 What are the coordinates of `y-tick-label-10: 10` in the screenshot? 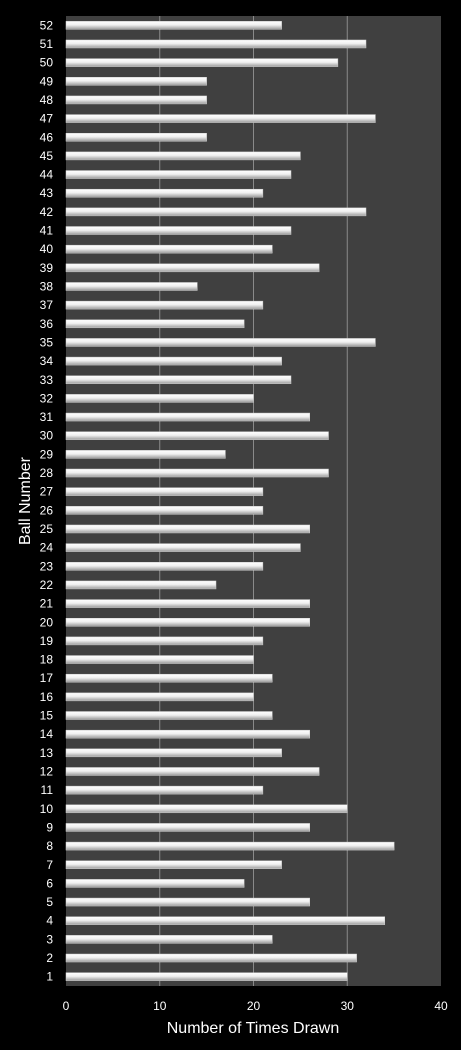 It's located at (47, 809).